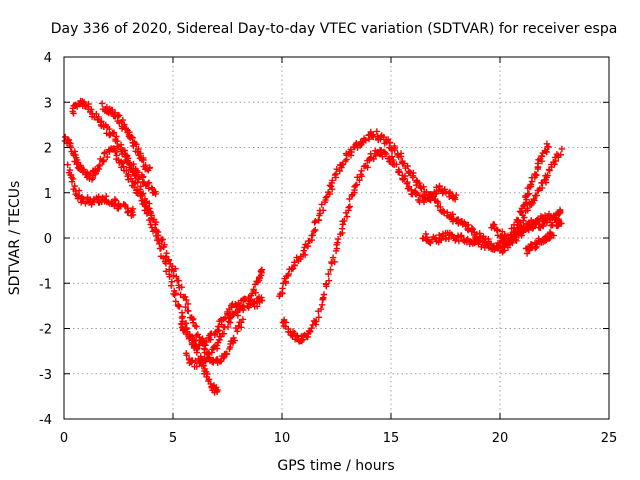 Image resolution: width=640 pixels, height=480 pixels. What do you see at coordinates (15, 238) in the screenshot?
I see `y-axis-label: SDTVAR / TECUs` at bounding box center [15, 238].